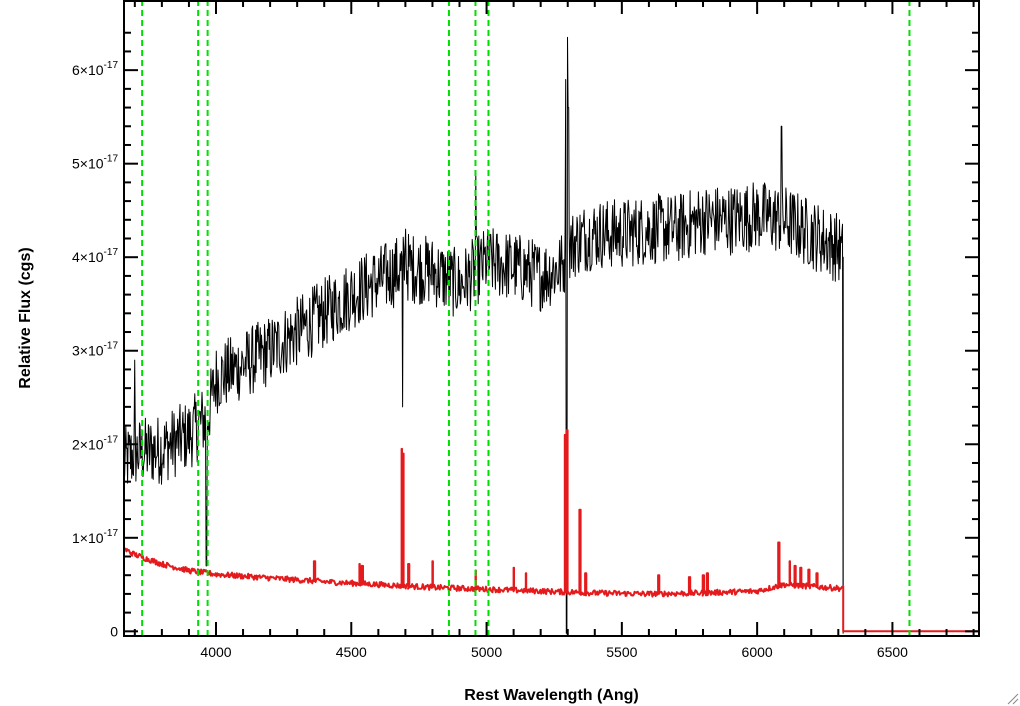 The image size is (1020, 706). Describe the element at coordinates (114, 631) in the screenshot. I see `y-tick-label: 0` at that location.